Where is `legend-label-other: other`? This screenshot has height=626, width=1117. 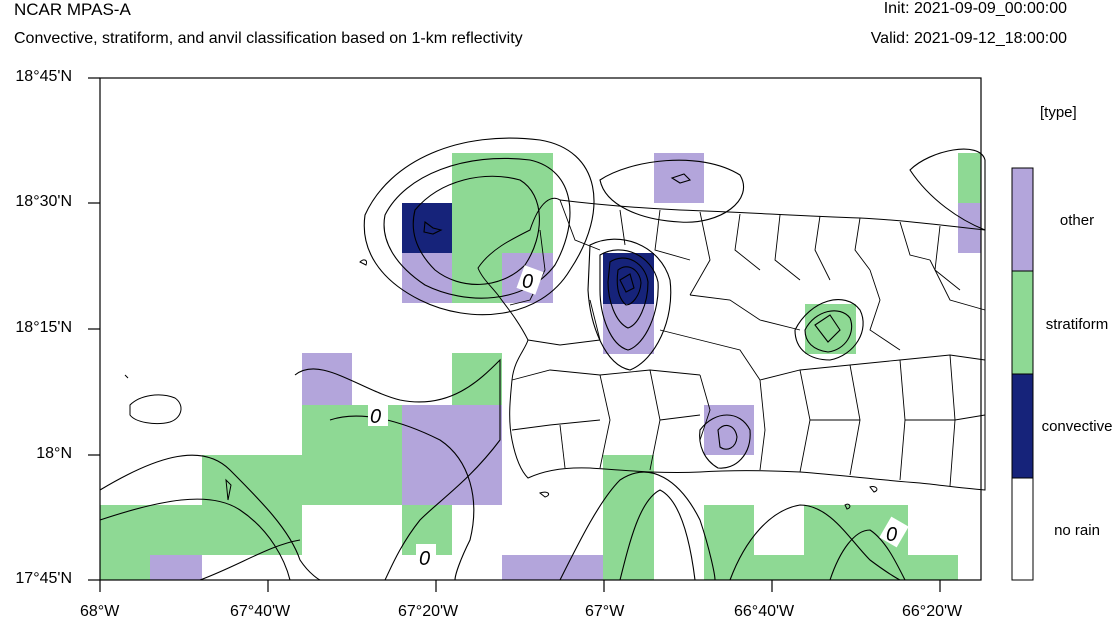 legend-label-other: other is located at coordinates (1077, 220).